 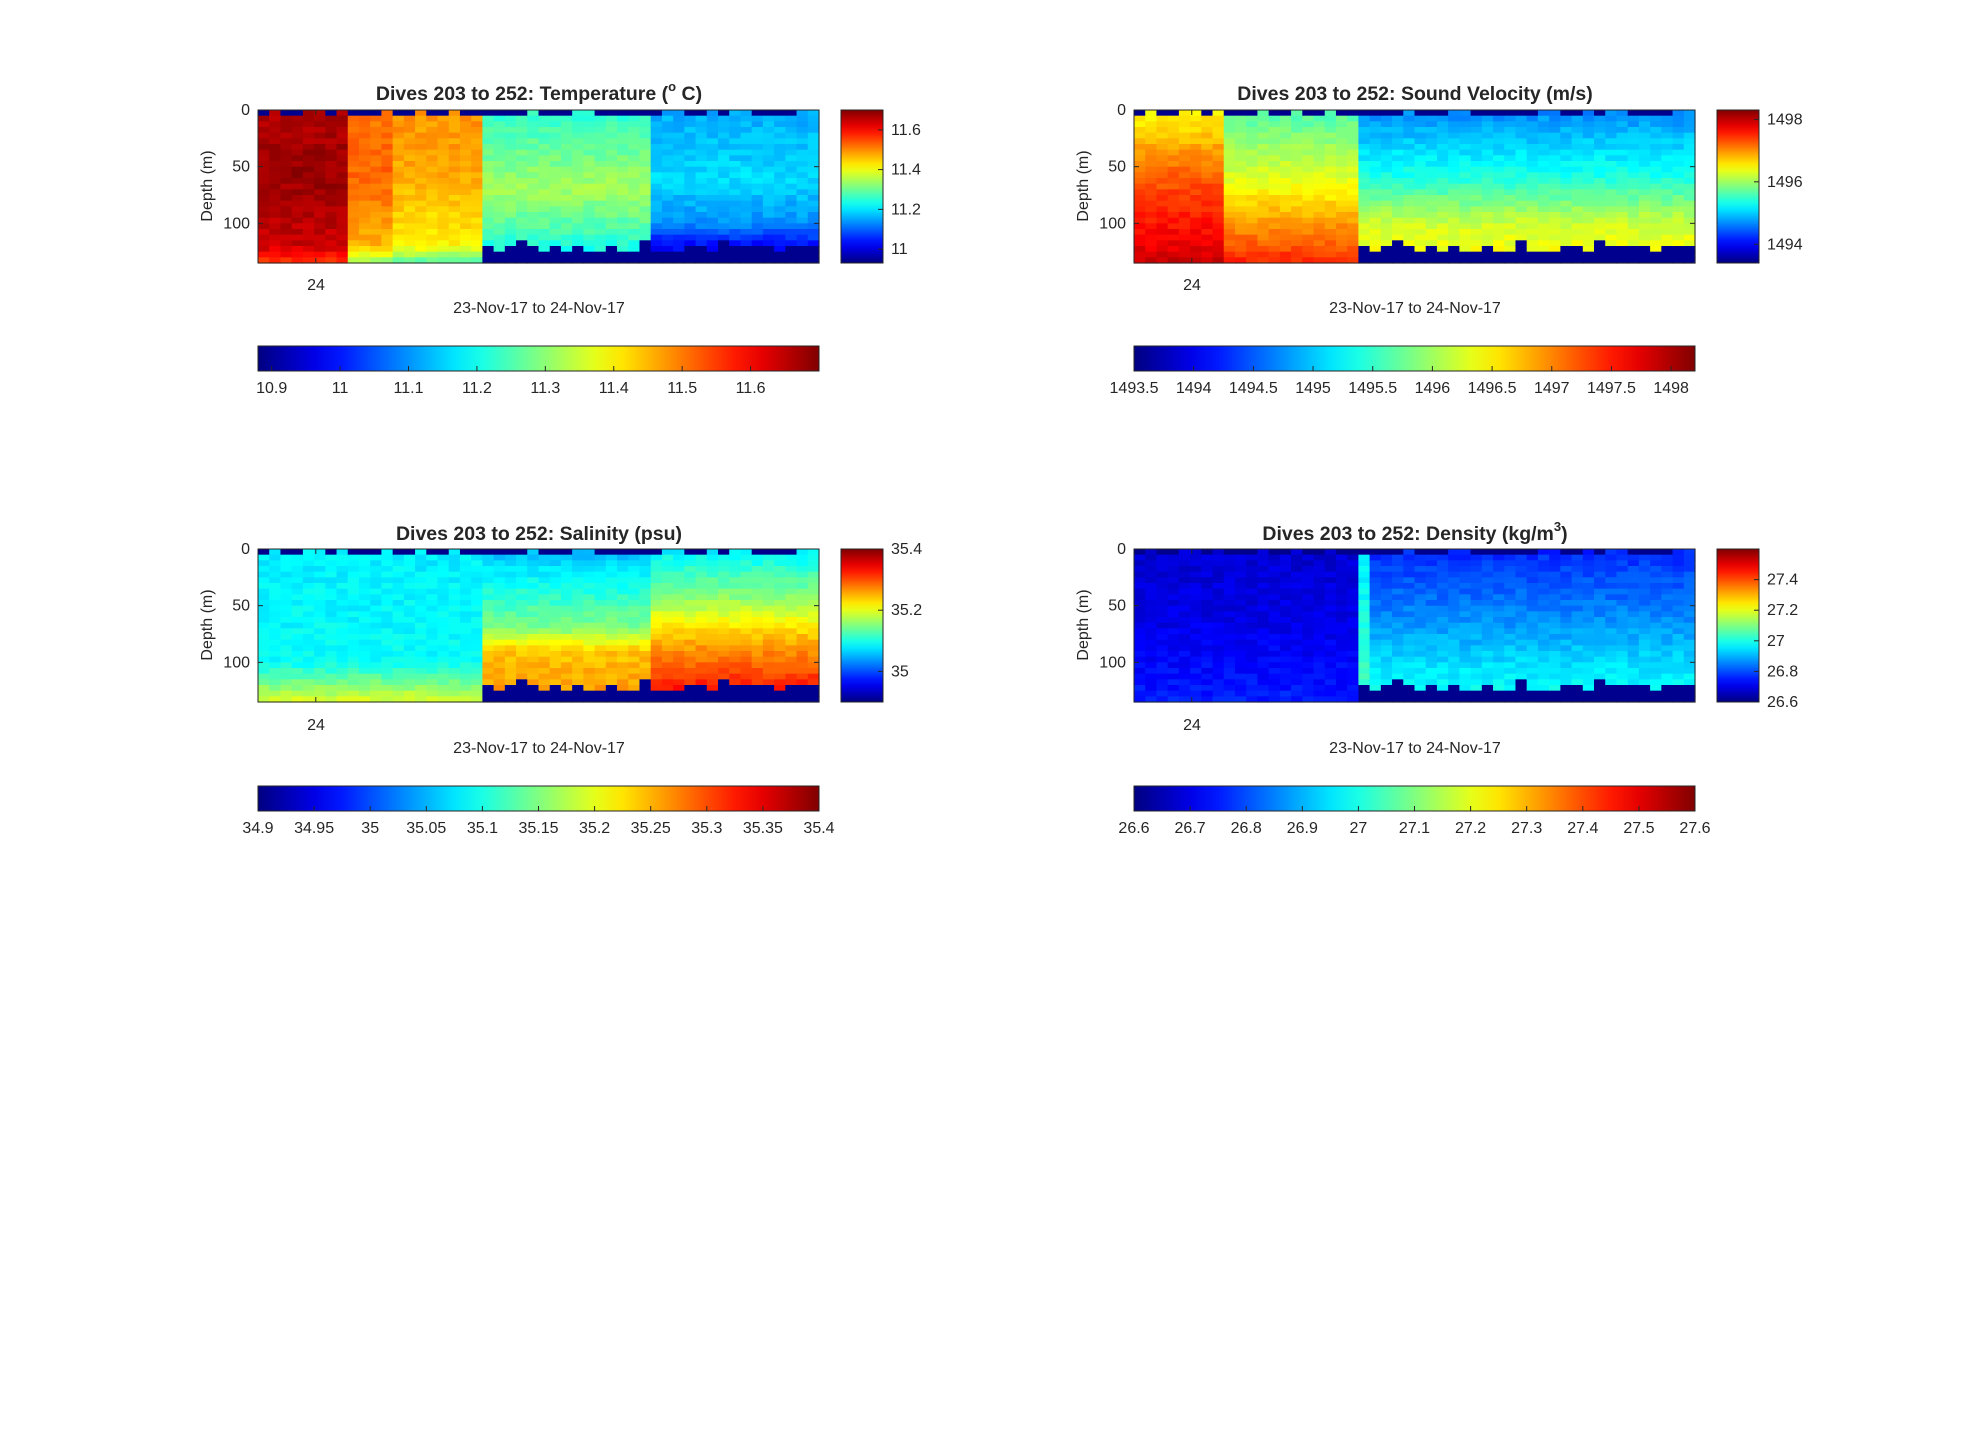 What do you see at coordinates (1552, 388) in the screenshot?
I see `colorbar-tick-label: 1497` at bounding box center [1552, 388].